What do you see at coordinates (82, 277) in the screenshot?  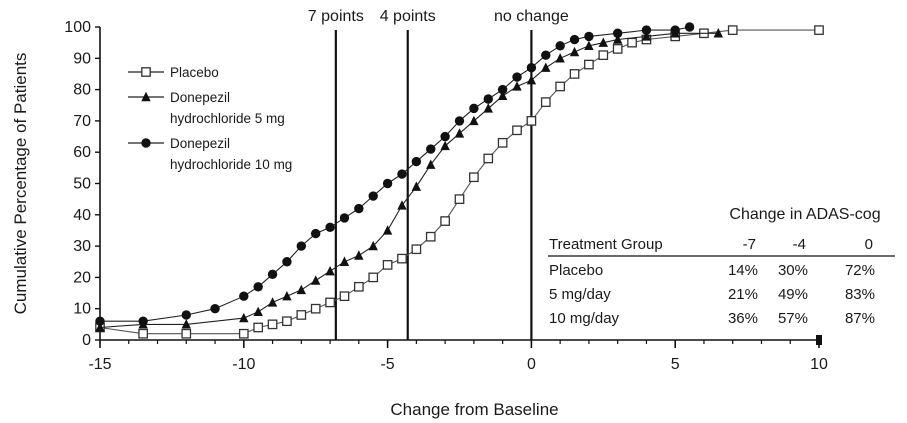 I see `y-tick-label: 20` at bounding box center [82, 277].